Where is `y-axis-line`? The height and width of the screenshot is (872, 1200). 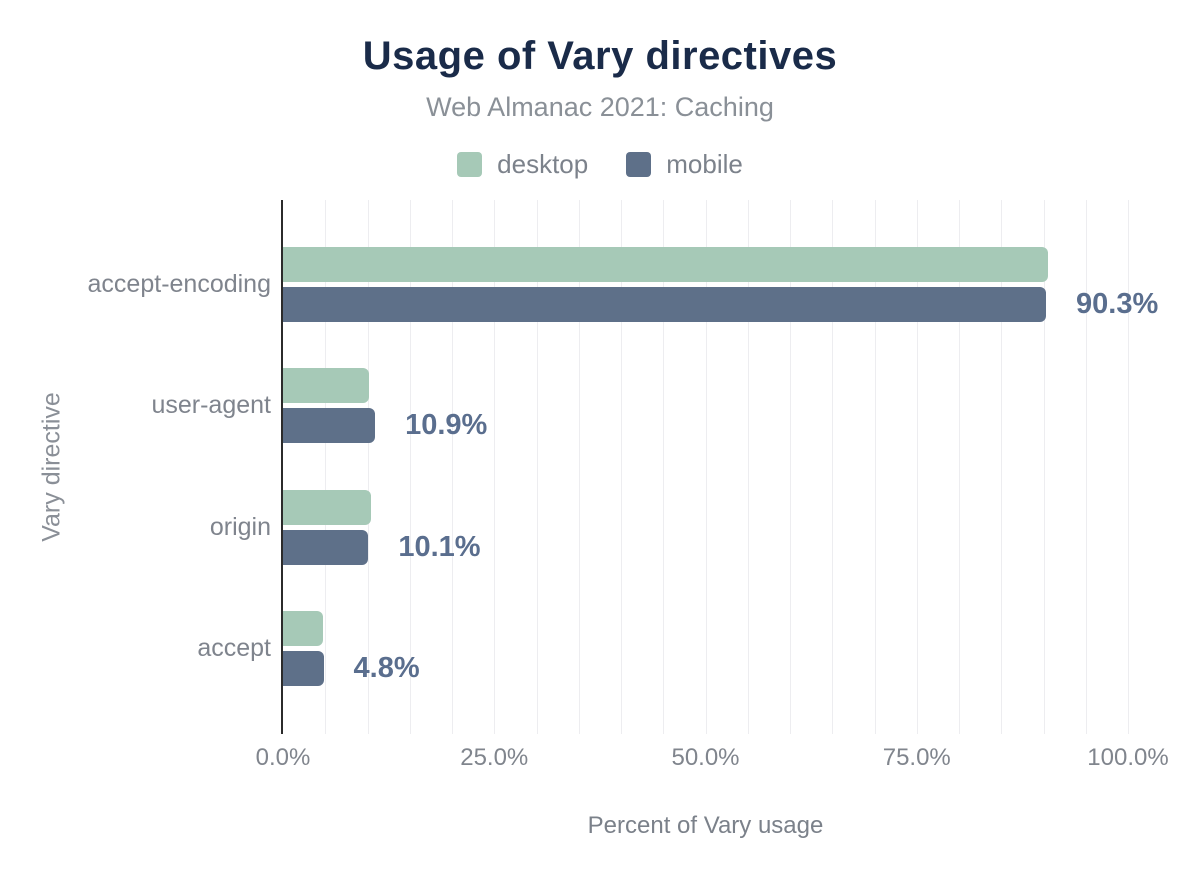
y-axis-line is located at coordinates (282, 467).